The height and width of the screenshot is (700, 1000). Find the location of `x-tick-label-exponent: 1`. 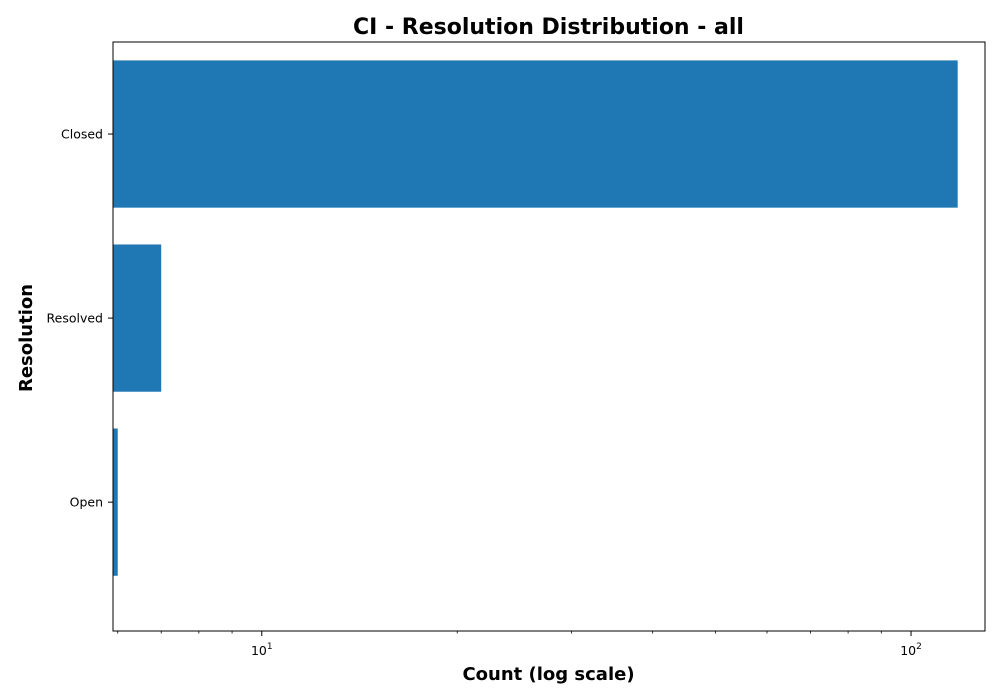

x-tick-label-exponent: 1 is located at coordinates (270, 647).